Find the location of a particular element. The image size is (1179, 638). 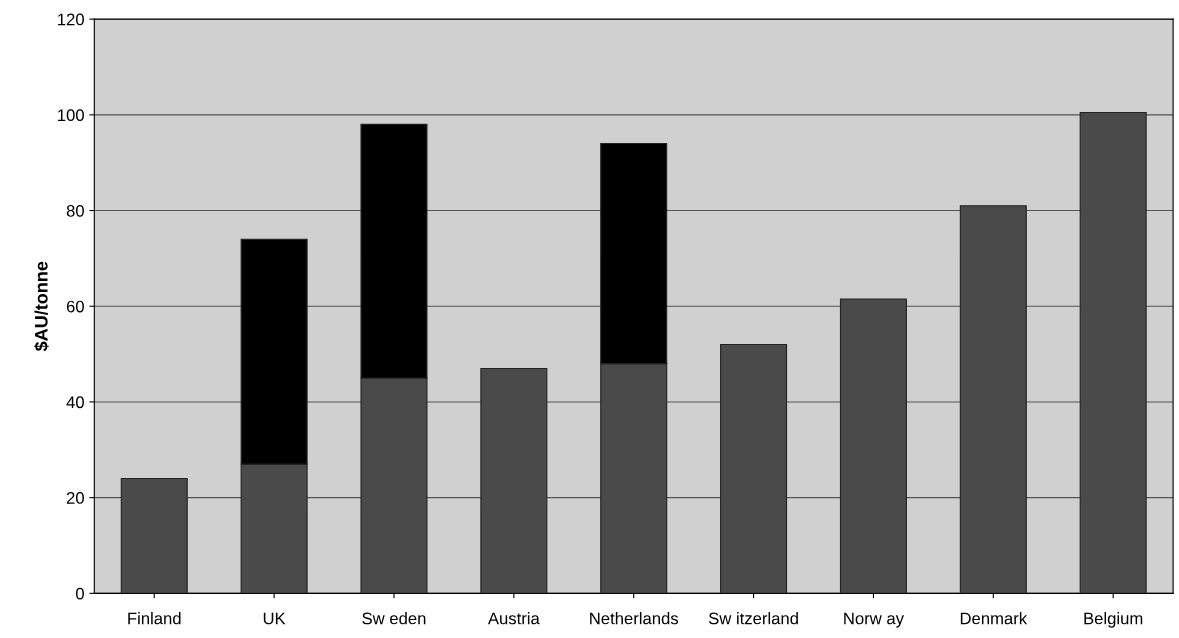

y-tick-label: 20 is located at coordinates (75, 498).